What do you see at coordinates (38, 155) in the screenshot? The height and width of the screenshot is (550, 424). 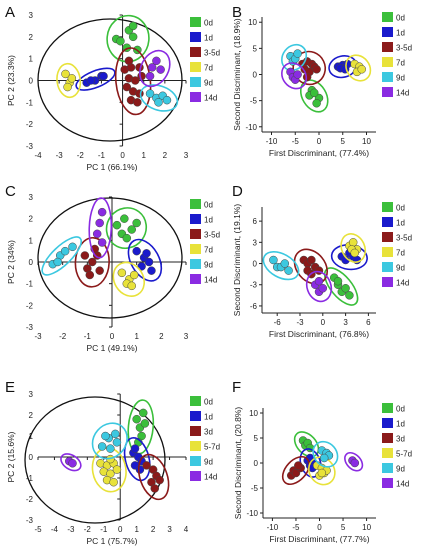 I see `x-tick-label: -4` at bounding box center [38, 155].